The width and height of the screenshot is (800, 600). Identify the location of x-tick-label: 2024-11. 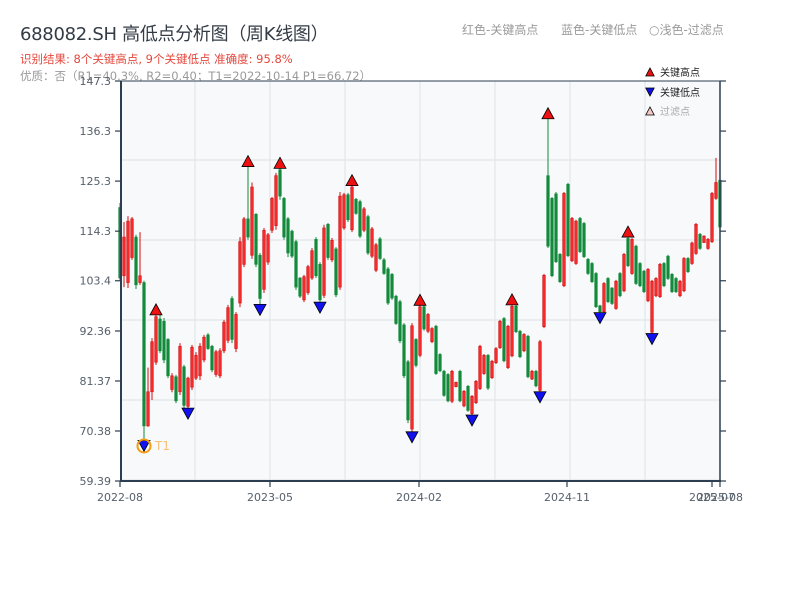
(567, 497).